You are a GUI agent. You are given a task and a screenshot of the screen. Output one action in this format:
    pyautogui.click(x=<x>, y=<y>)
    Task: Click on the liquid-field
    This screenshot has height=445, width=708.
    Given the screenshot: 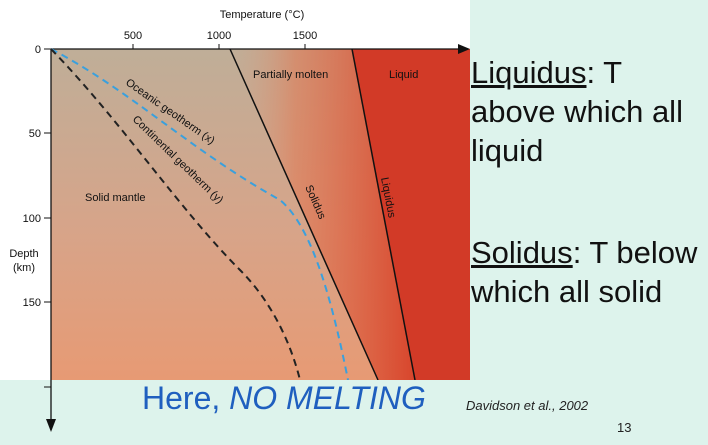 What is the action you would take?
    pyautogui.click(x=411, y=214)
    